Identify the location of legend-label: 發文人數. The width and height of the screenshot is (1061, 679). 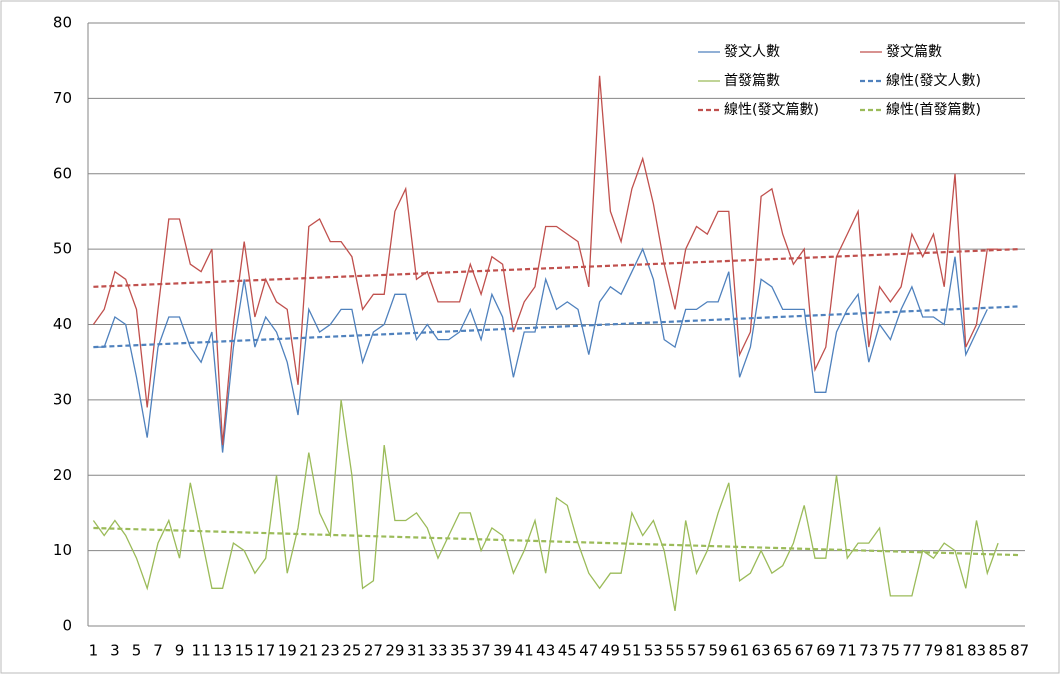
(752, 52).